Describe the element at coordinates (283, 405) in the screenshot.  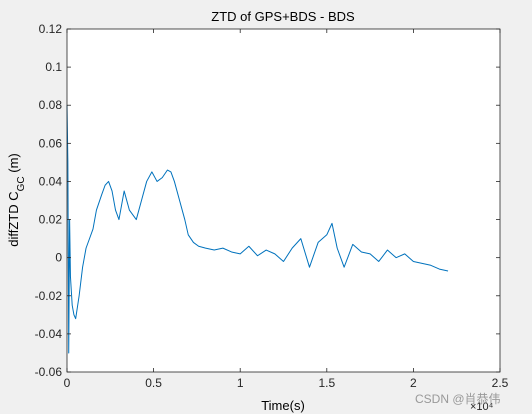
I see `x-axis-label: Time(s)` at that location.